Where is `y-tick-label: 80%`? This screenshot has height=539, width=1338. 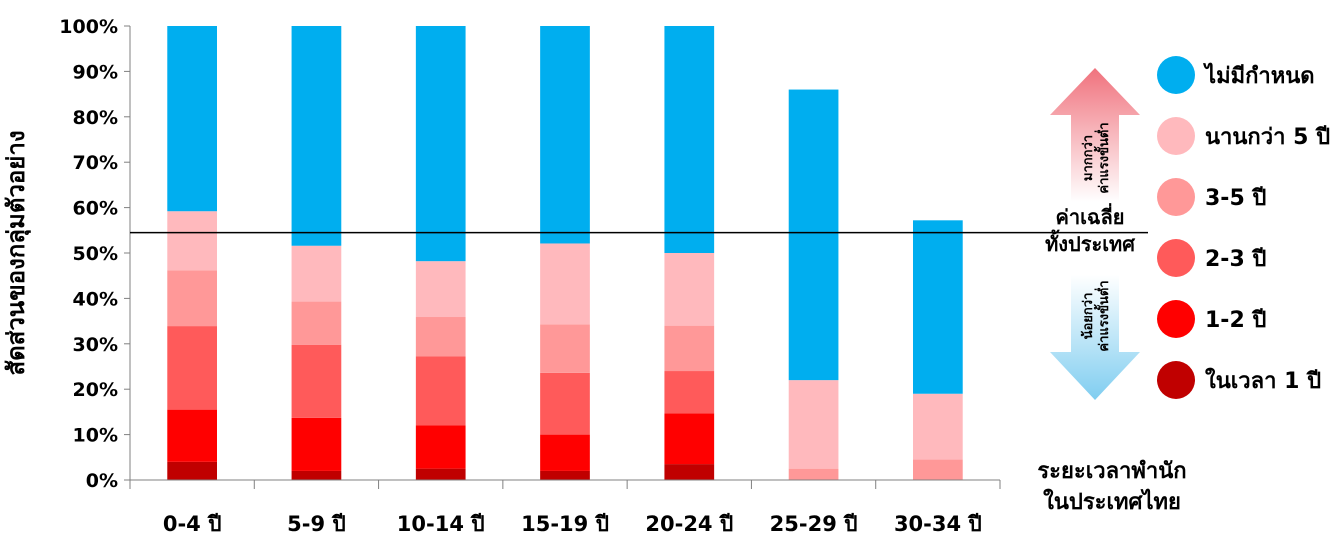 y-tick-label: 80% is located at coordinates (95, 118).